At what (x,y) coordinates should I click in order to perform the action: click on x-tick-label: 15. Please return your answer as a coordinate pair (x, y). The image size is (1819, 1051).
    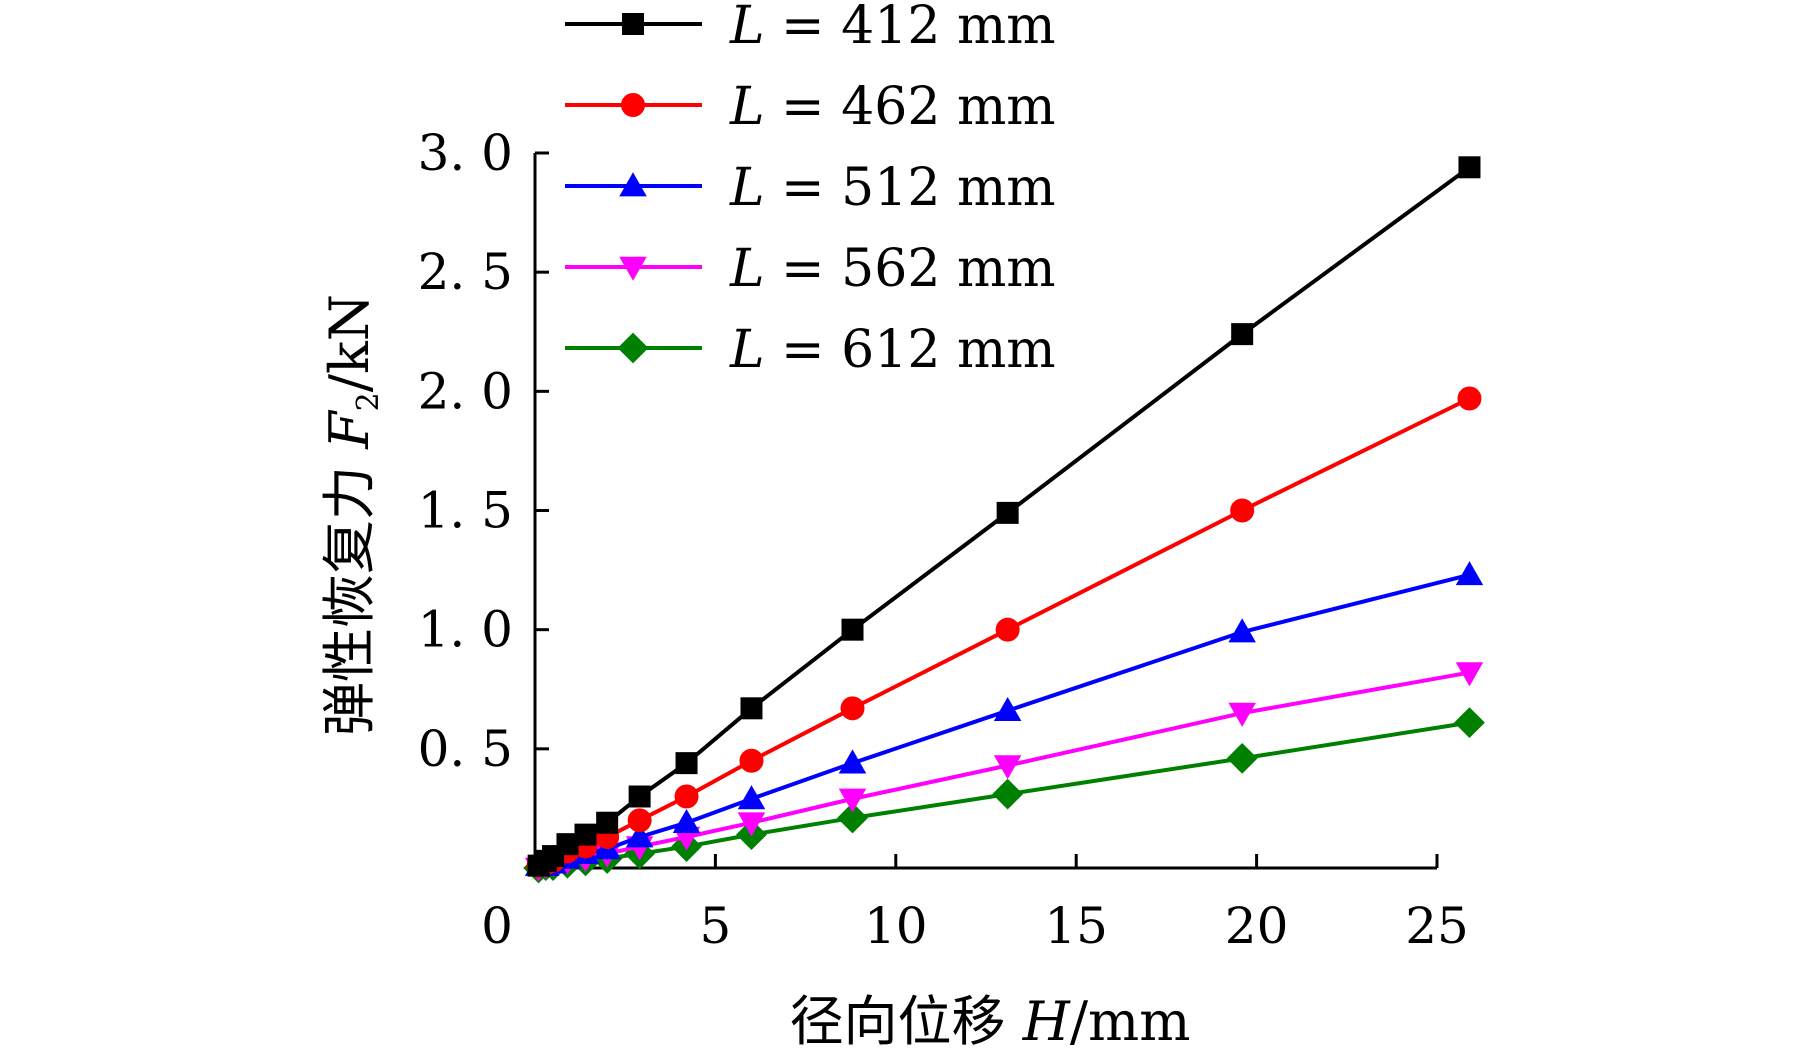
    Looking at the image, I should click on (1076, 926).